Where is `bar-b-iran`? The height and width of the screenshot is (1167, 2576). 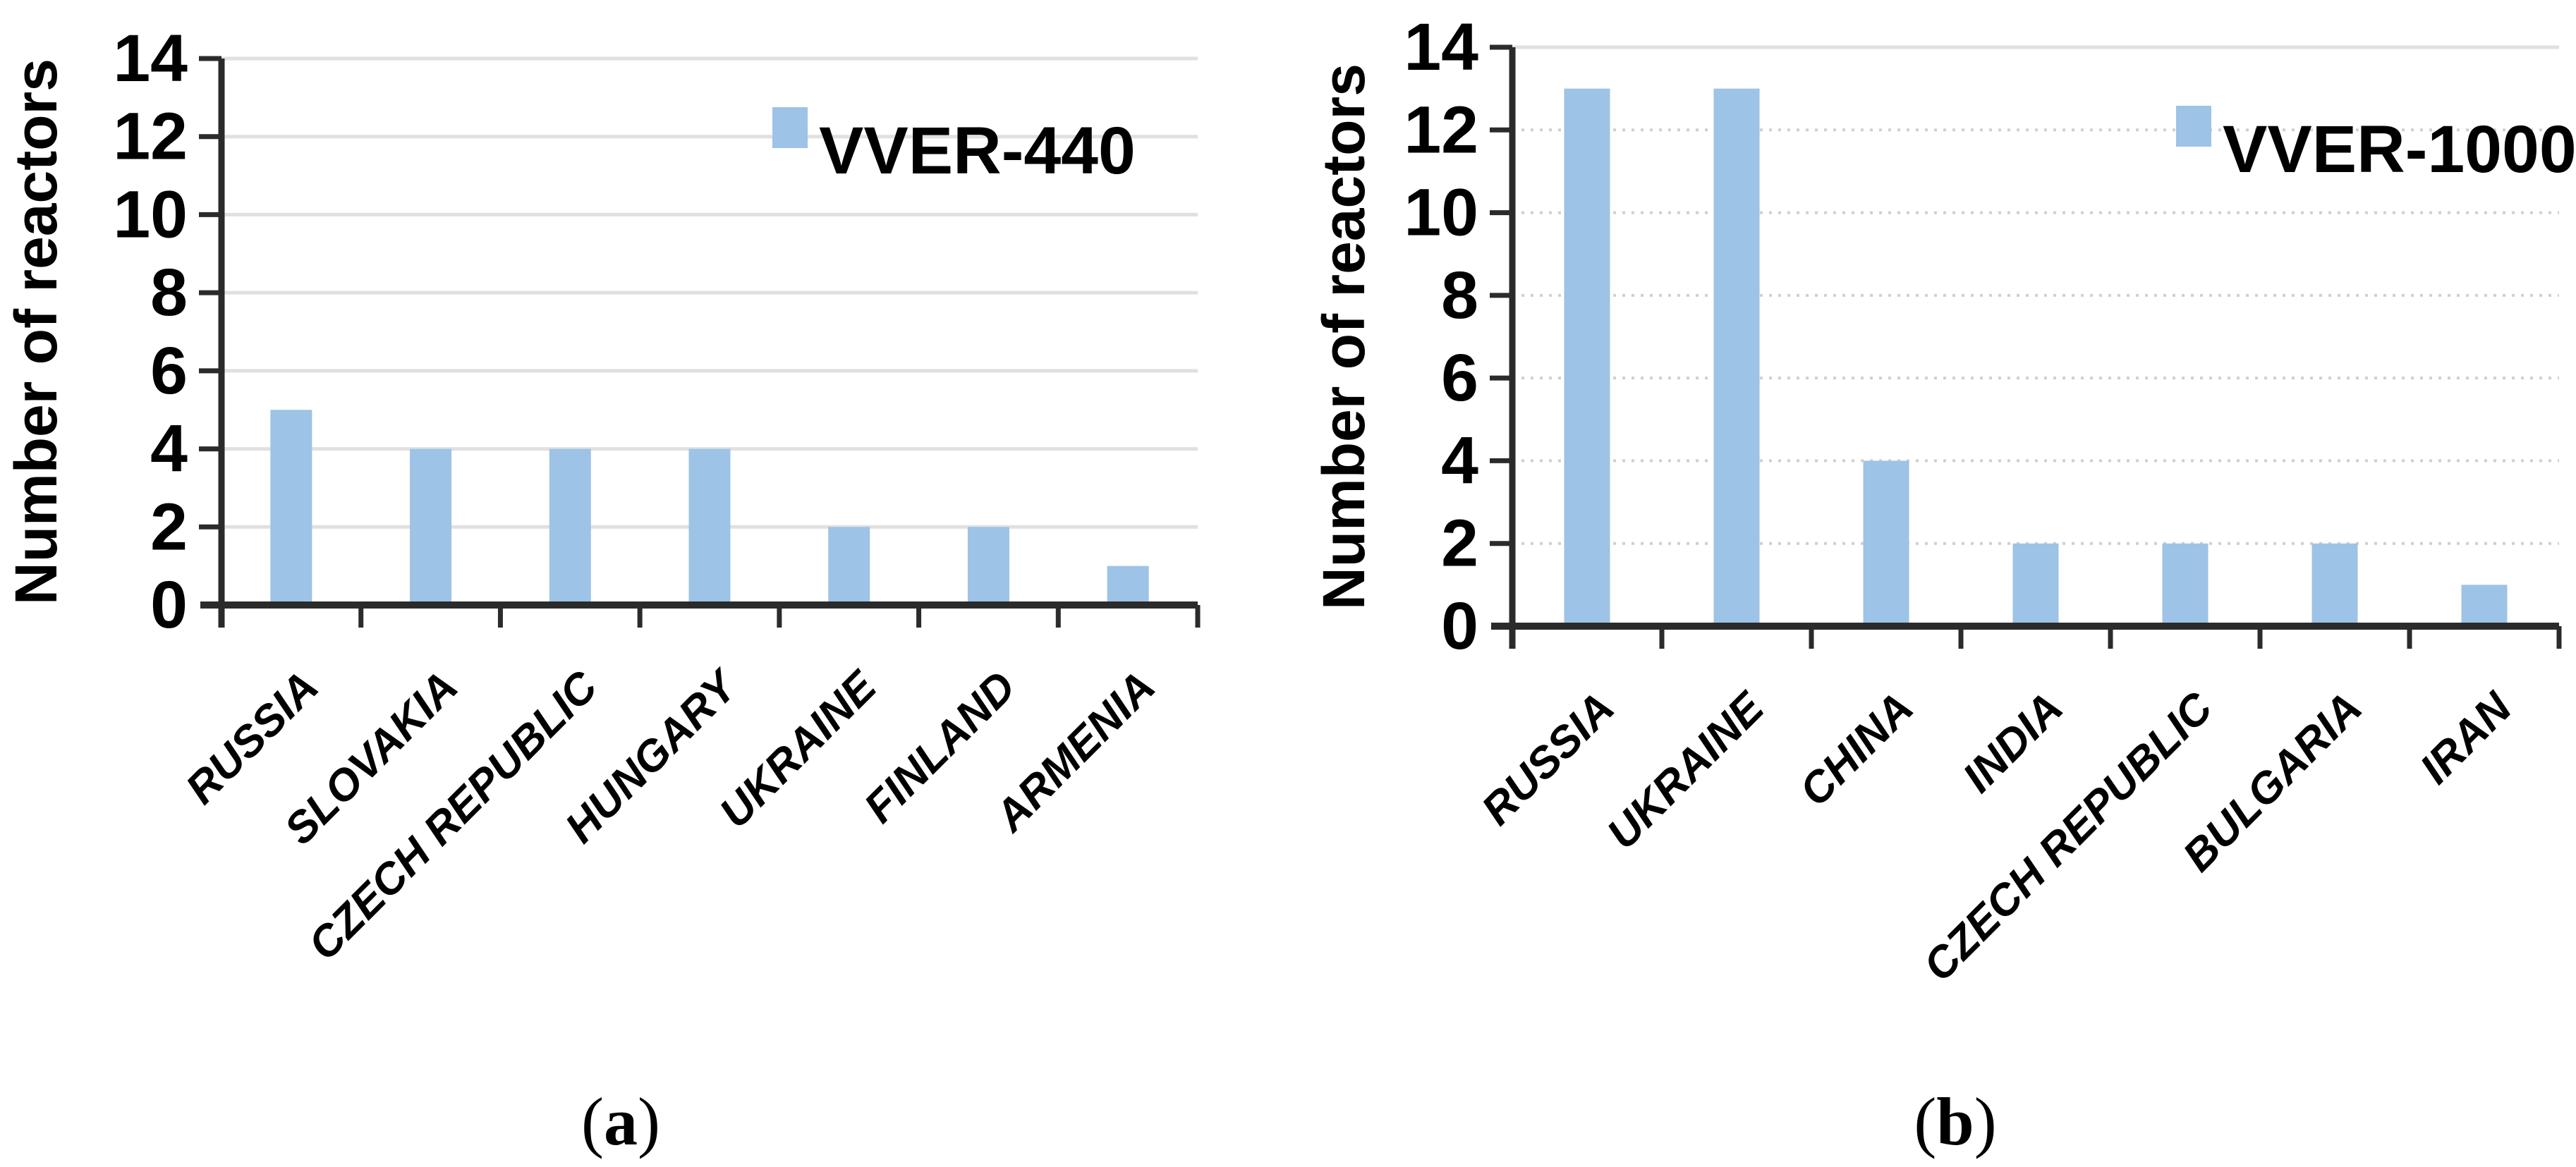
bar-b-iran is located at coordinates (2484, 605).